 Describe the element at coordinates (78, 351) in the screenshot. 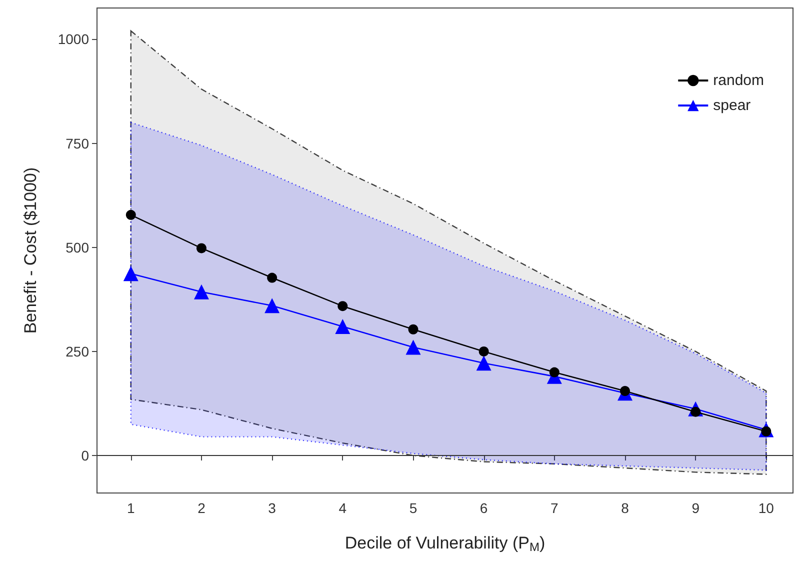

I see `y-tick-label: 250` at that location.